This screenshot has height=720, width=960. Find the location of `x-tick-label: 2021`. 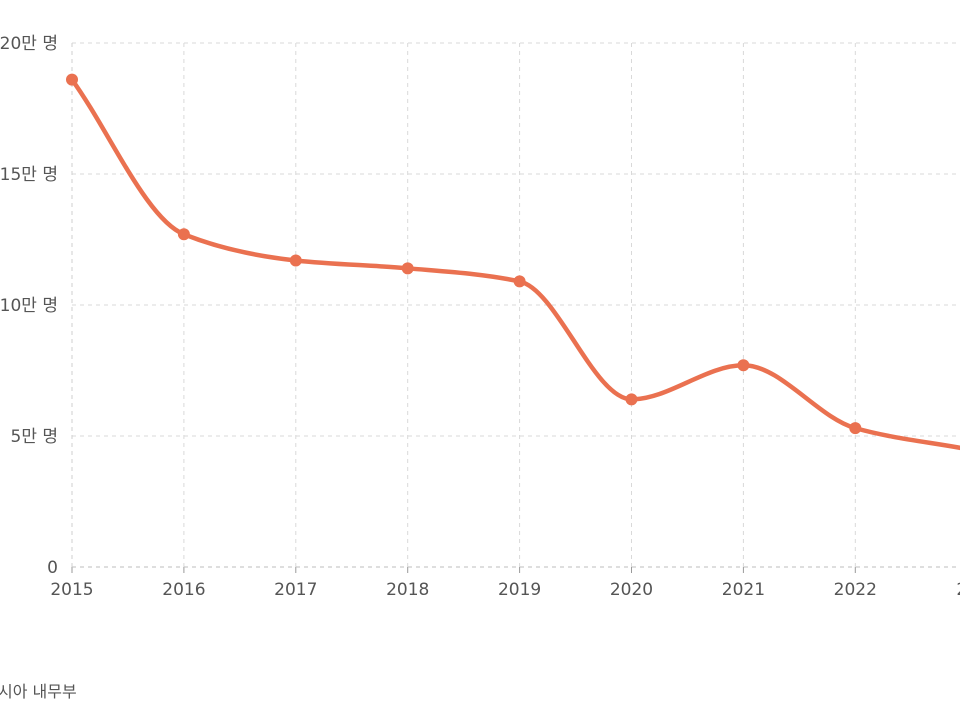

x-tick-label: 2021 is located at coordinates (743, 590).